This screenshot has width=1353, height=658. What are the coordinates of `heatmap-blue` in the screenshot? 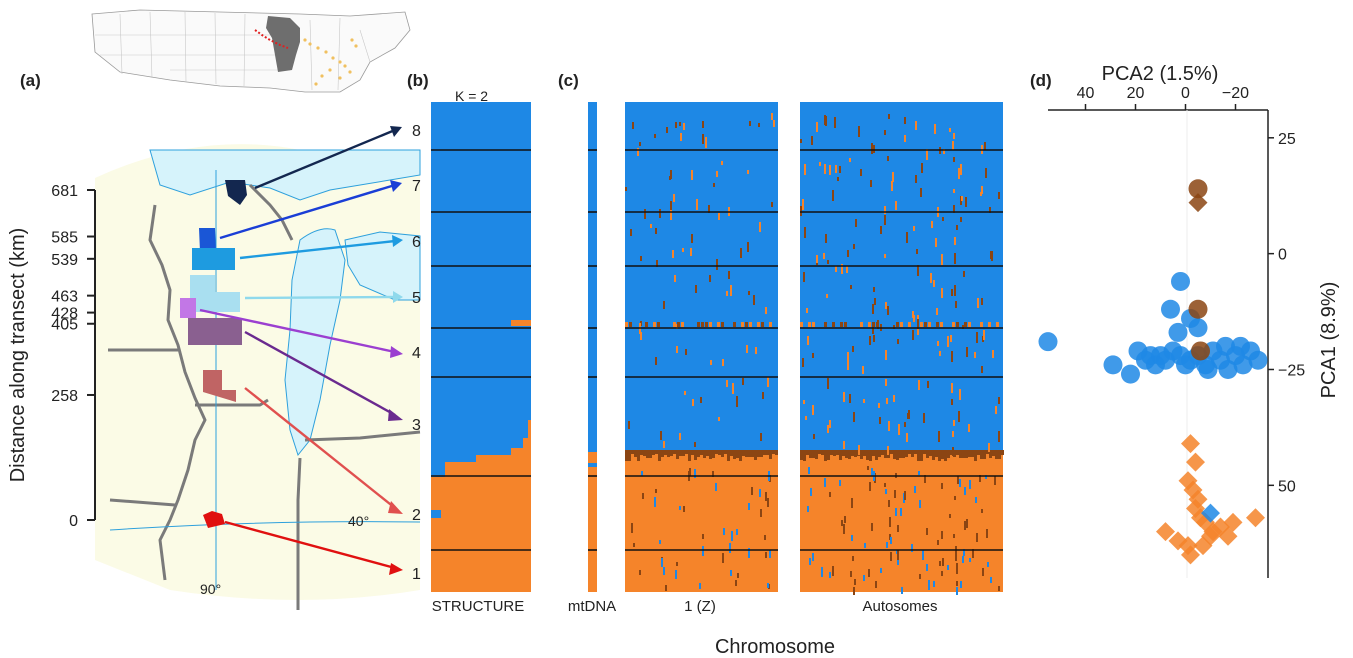 It's located at (701, 277).